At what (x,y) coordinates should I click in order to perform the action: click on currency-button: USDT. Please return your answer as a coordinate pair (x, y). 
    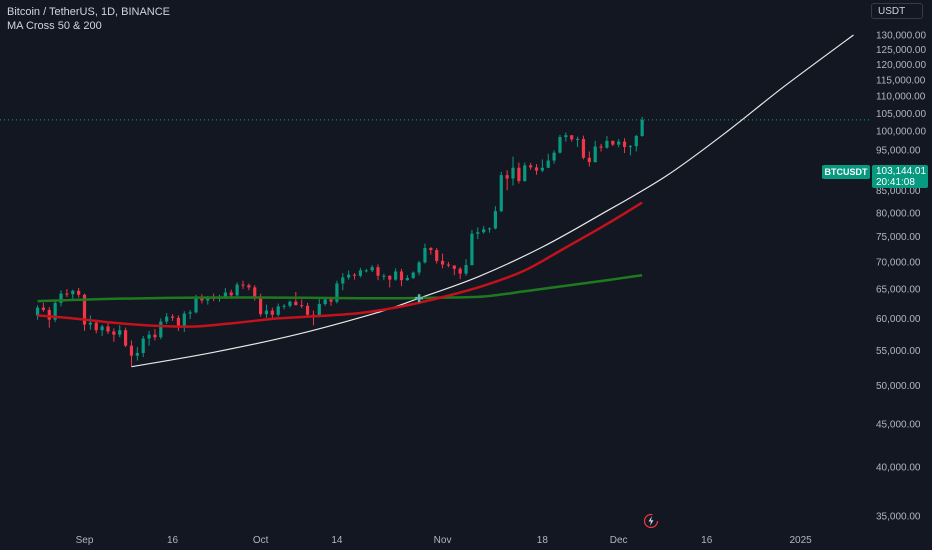
    Looking at the image, I should click on (897, 11).